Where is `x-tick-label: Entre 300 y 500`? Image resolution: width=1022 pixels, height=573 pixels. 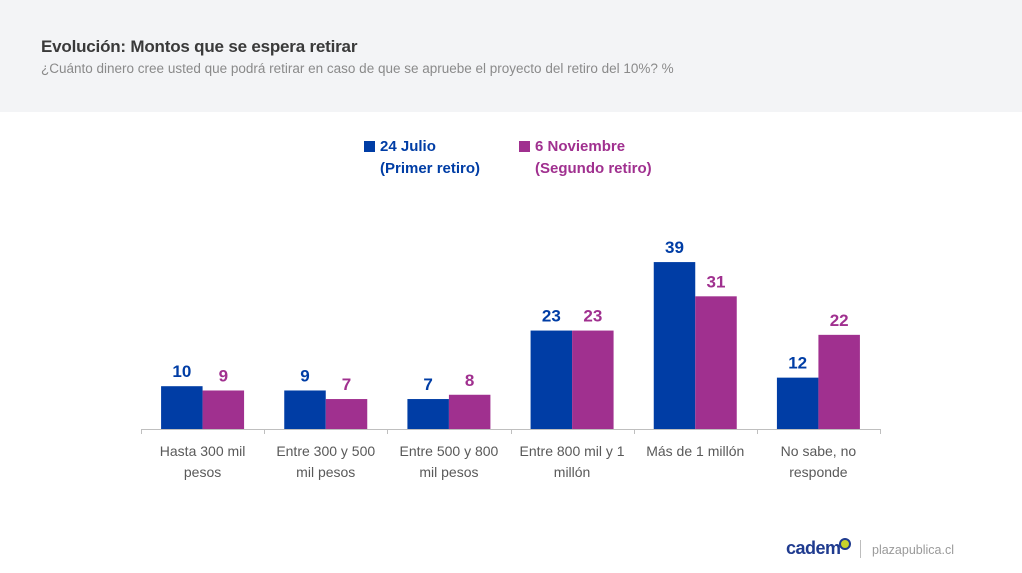 x-tick-label: Entre 300 y 500 is located at coordinates (325, 451).